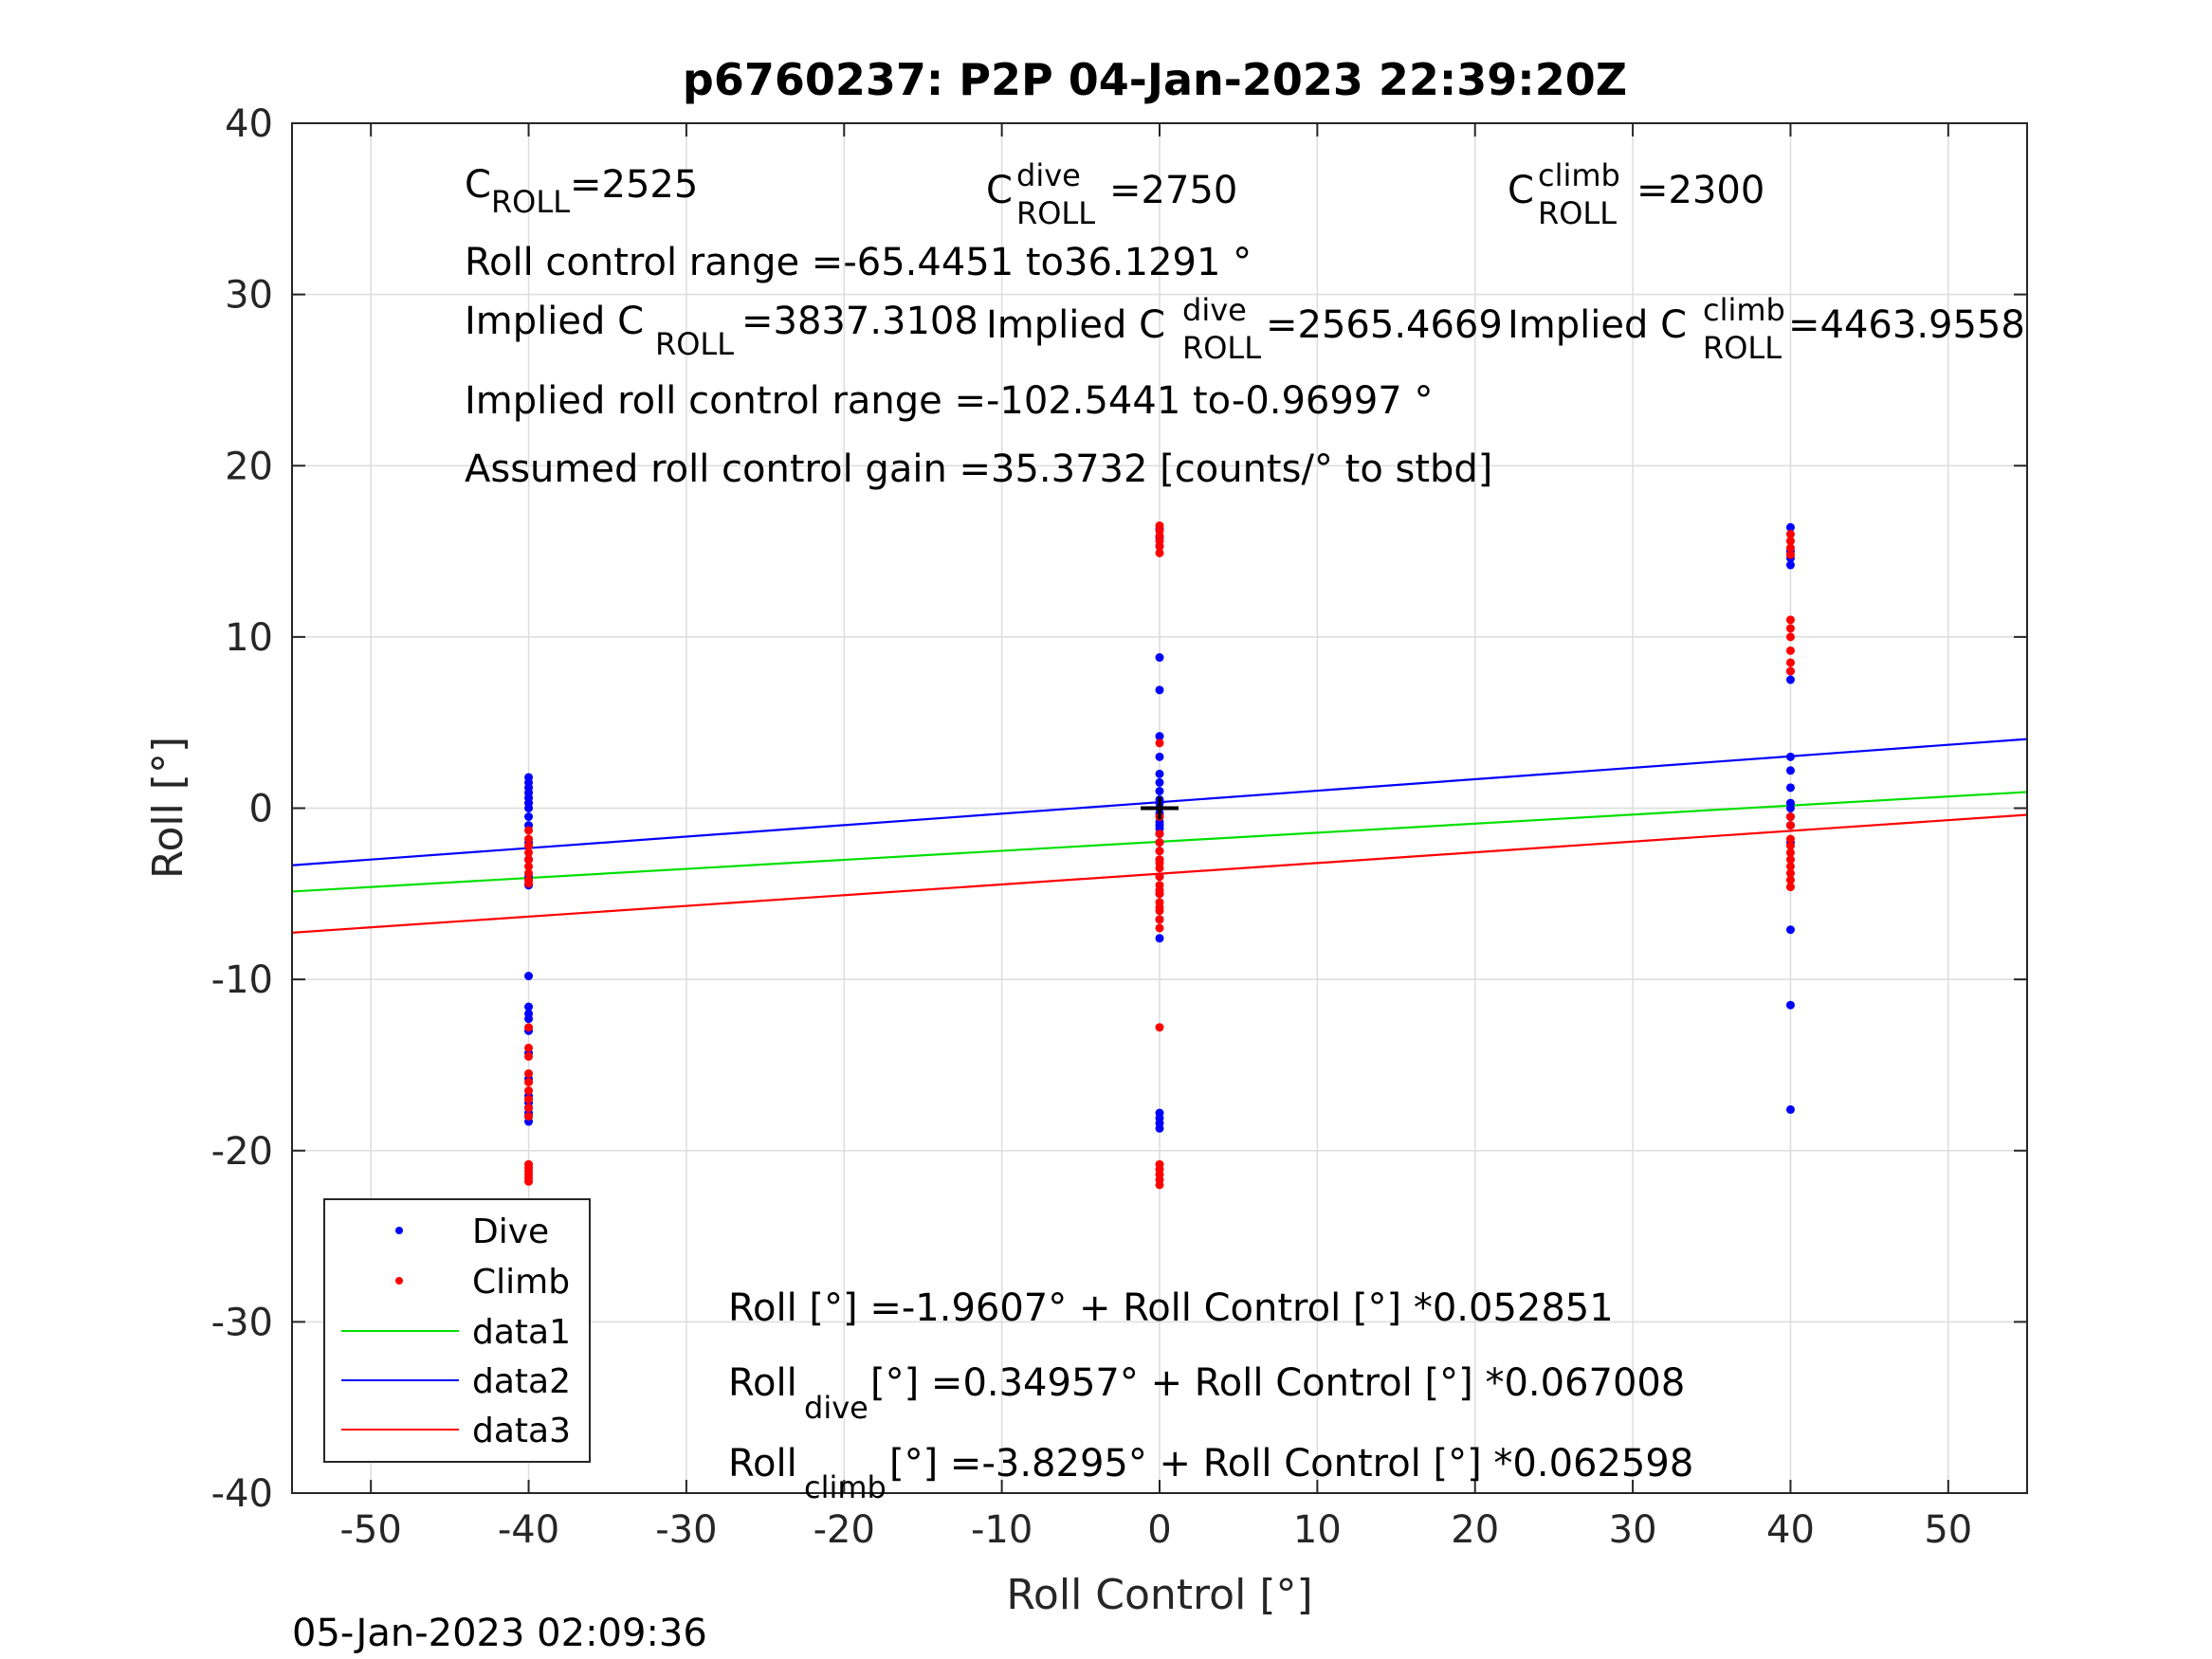 The image size is (2212, 1659). What do you see at coordinates (844, 1530) in the screenshot?
I see `x-tick-label: -20` at bounding box center [844, 1530].